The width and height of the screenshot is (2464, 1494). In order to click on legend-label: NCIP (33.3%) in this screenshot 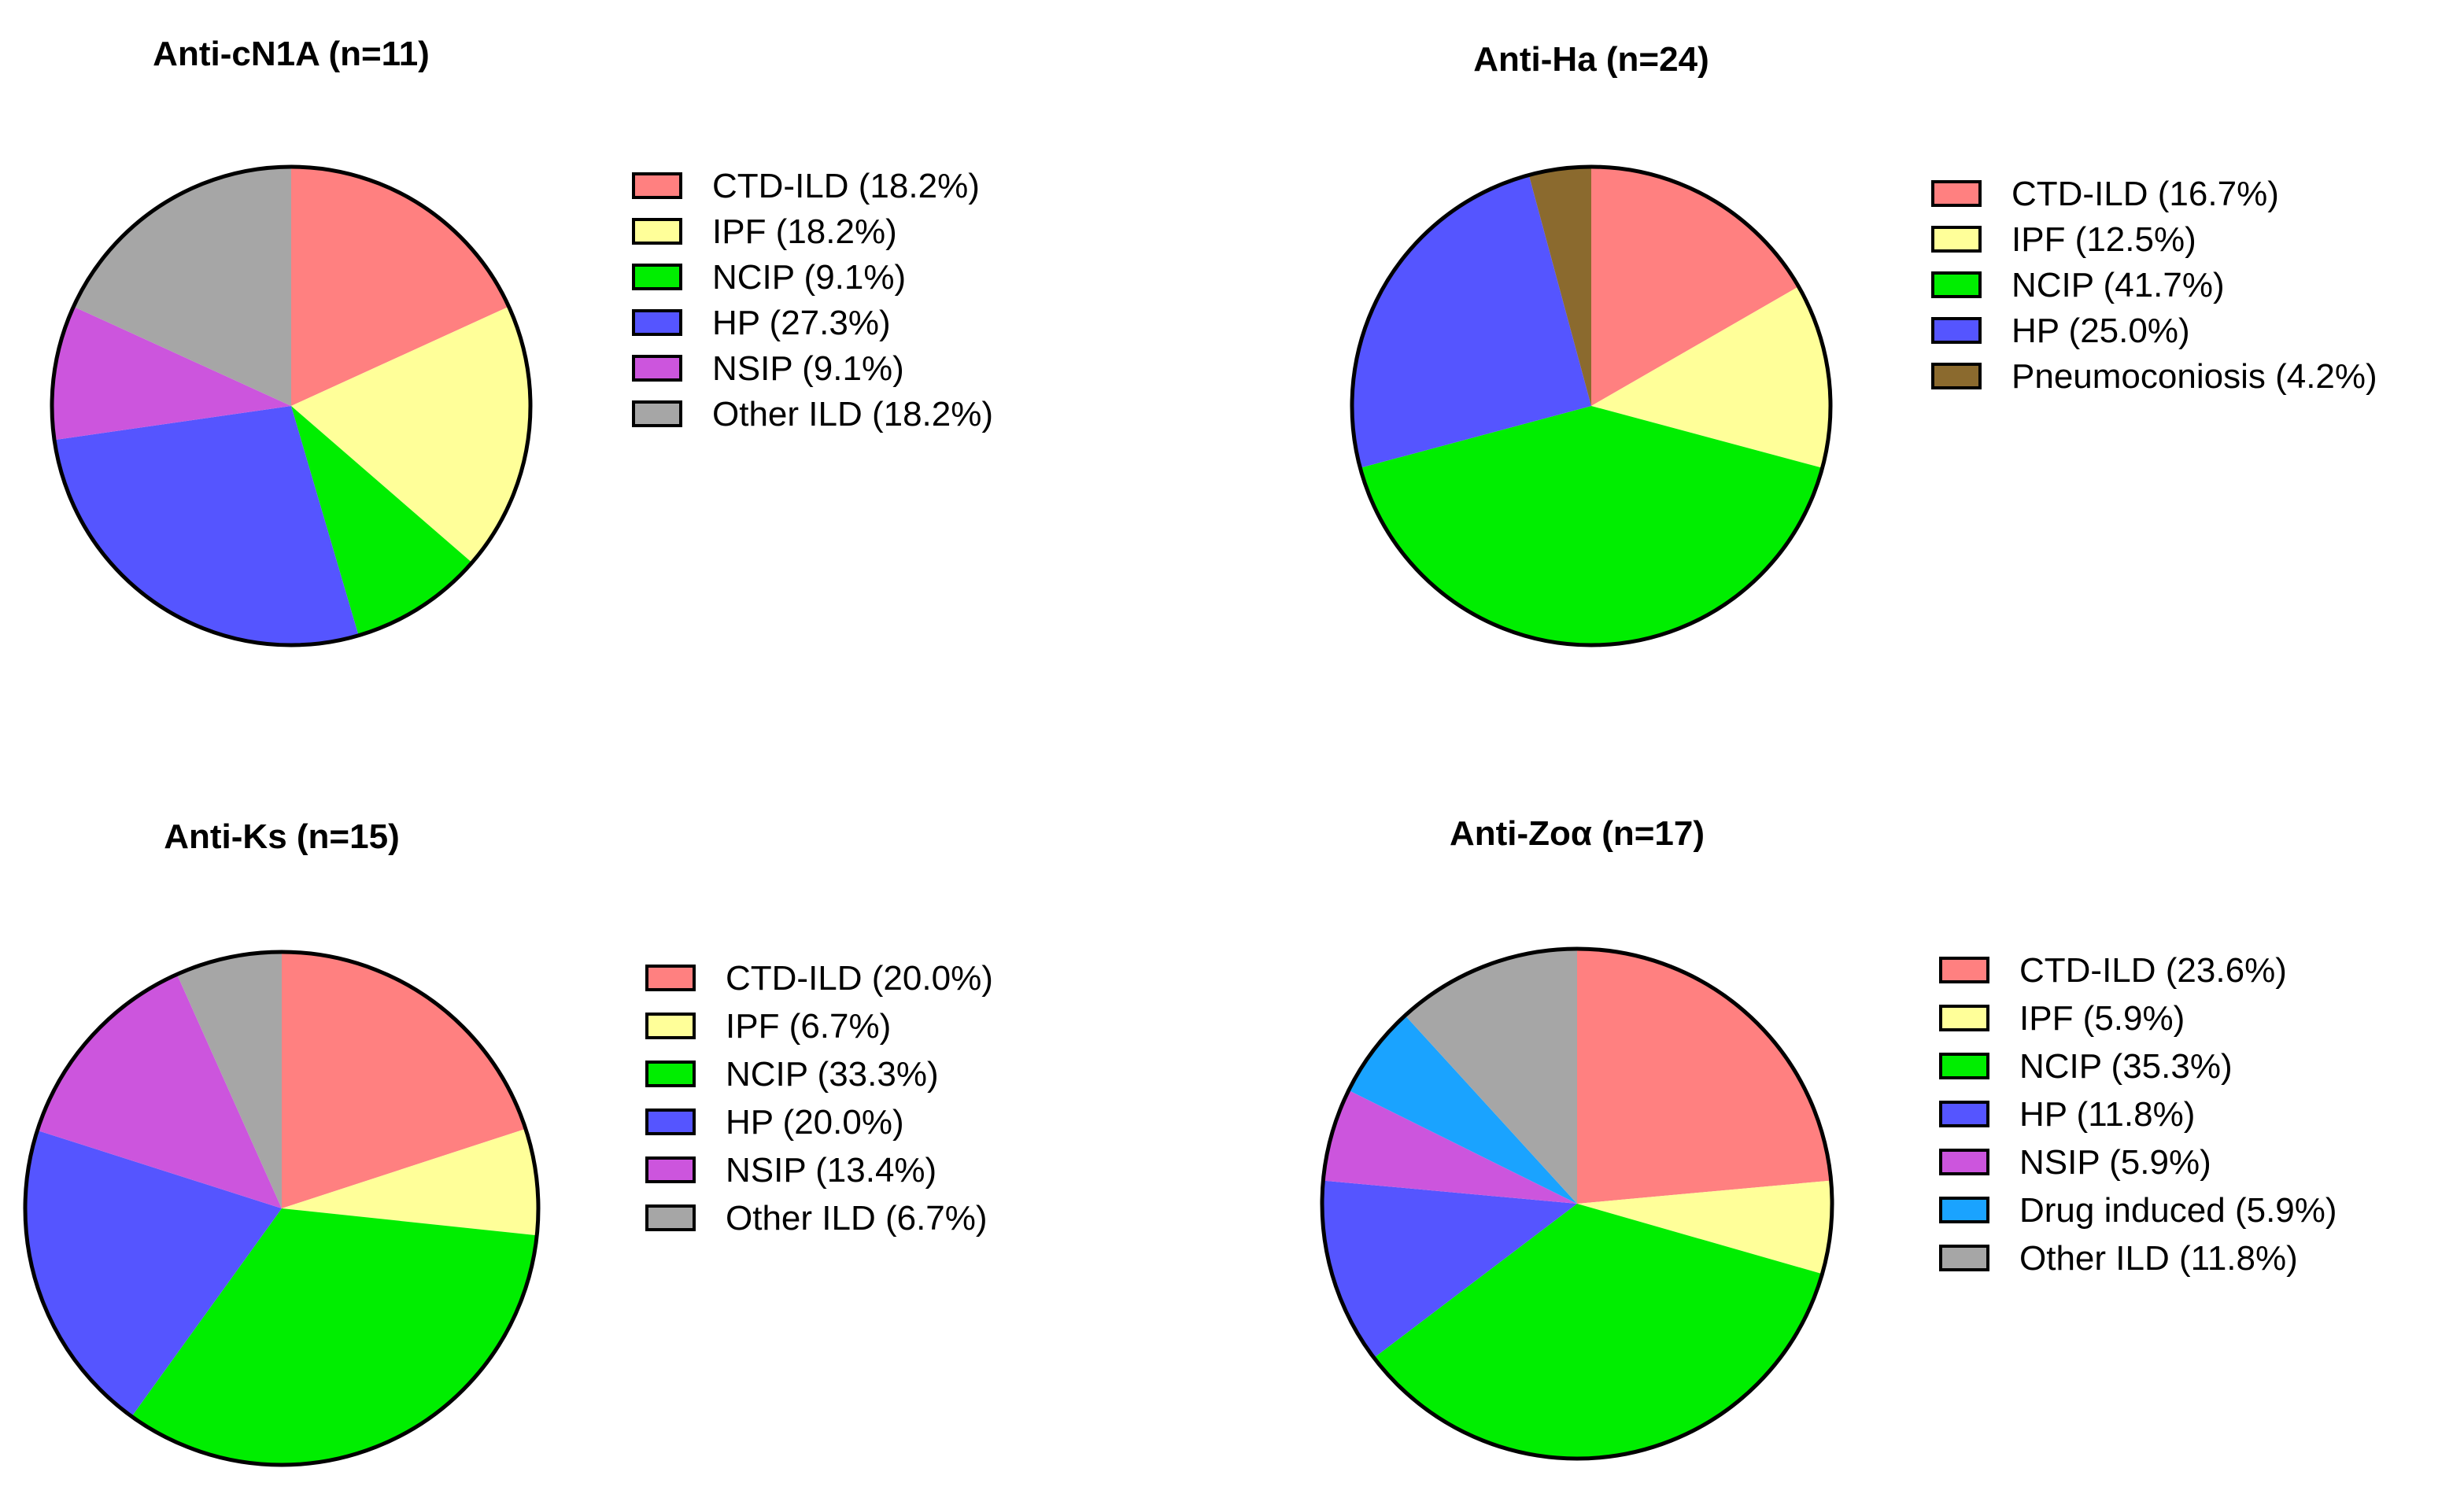, I will do `click(833, 1074)`.